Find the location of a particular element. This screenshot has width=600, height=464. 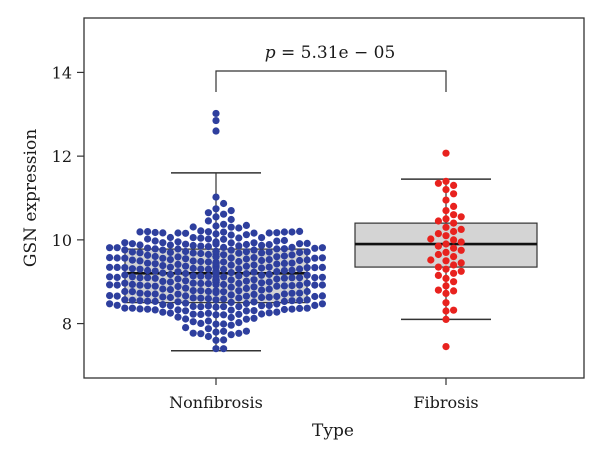

p-value-label: p = 5.31e − 05 is located at coordinates (330, 53).